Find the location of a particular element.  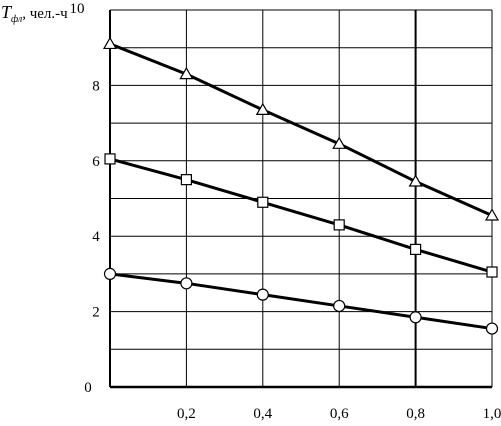

x-tick-label: 0,4 is located at coordinates (262, 414).